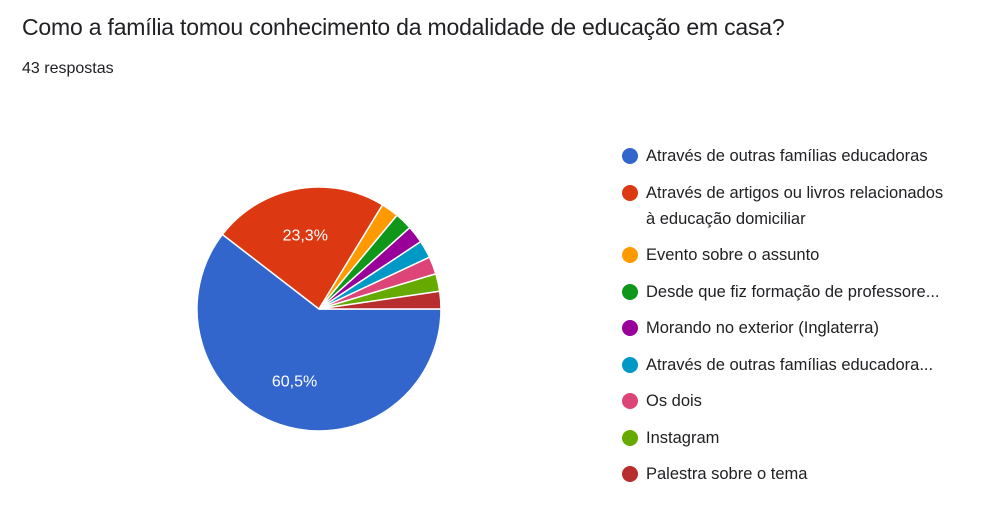 This screenshot has width=983, height=532. I want to click on legend-label: Instagram, so click(683, 437).